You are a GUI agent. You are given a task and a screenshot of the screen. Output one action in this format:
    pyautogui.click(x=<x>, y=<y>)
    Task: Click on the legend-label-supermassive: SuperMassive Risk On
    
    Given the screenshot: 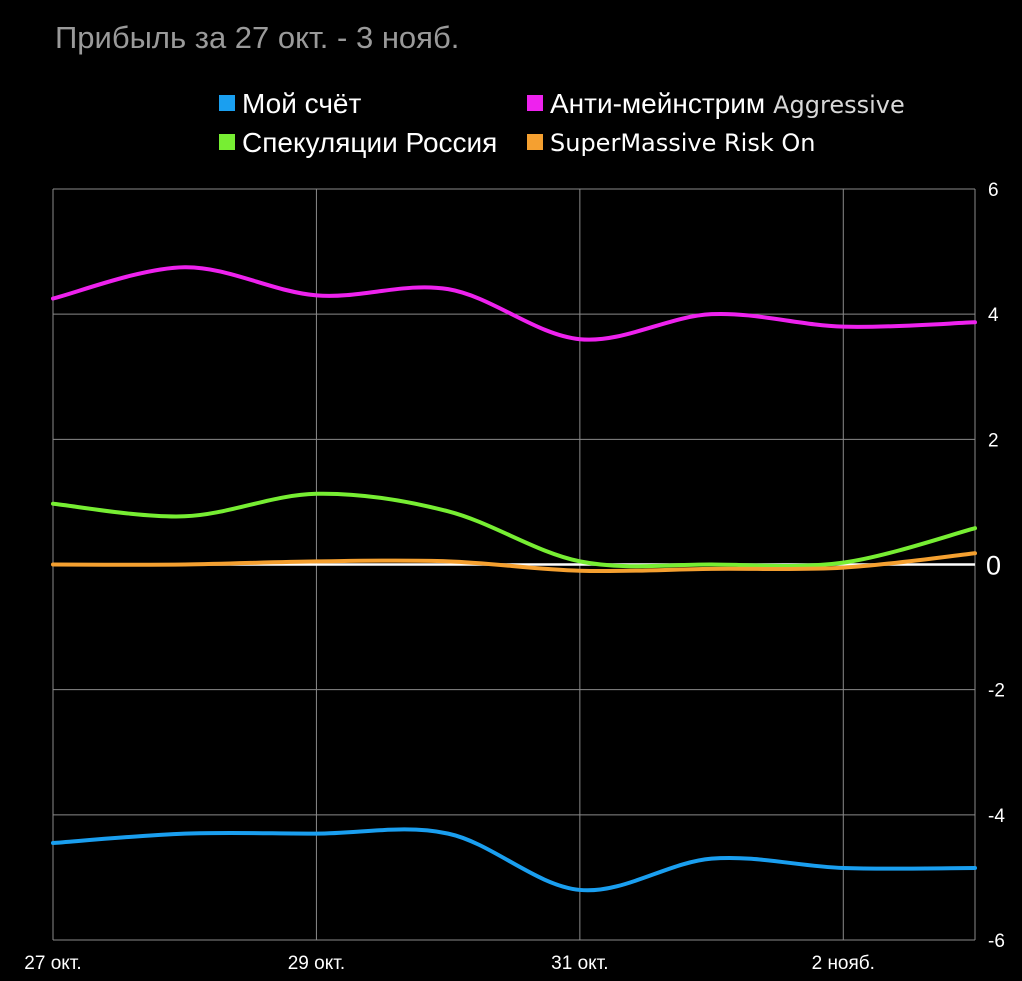 What is the action you would take?
    pyautogui.click(x=682, y=143)
    